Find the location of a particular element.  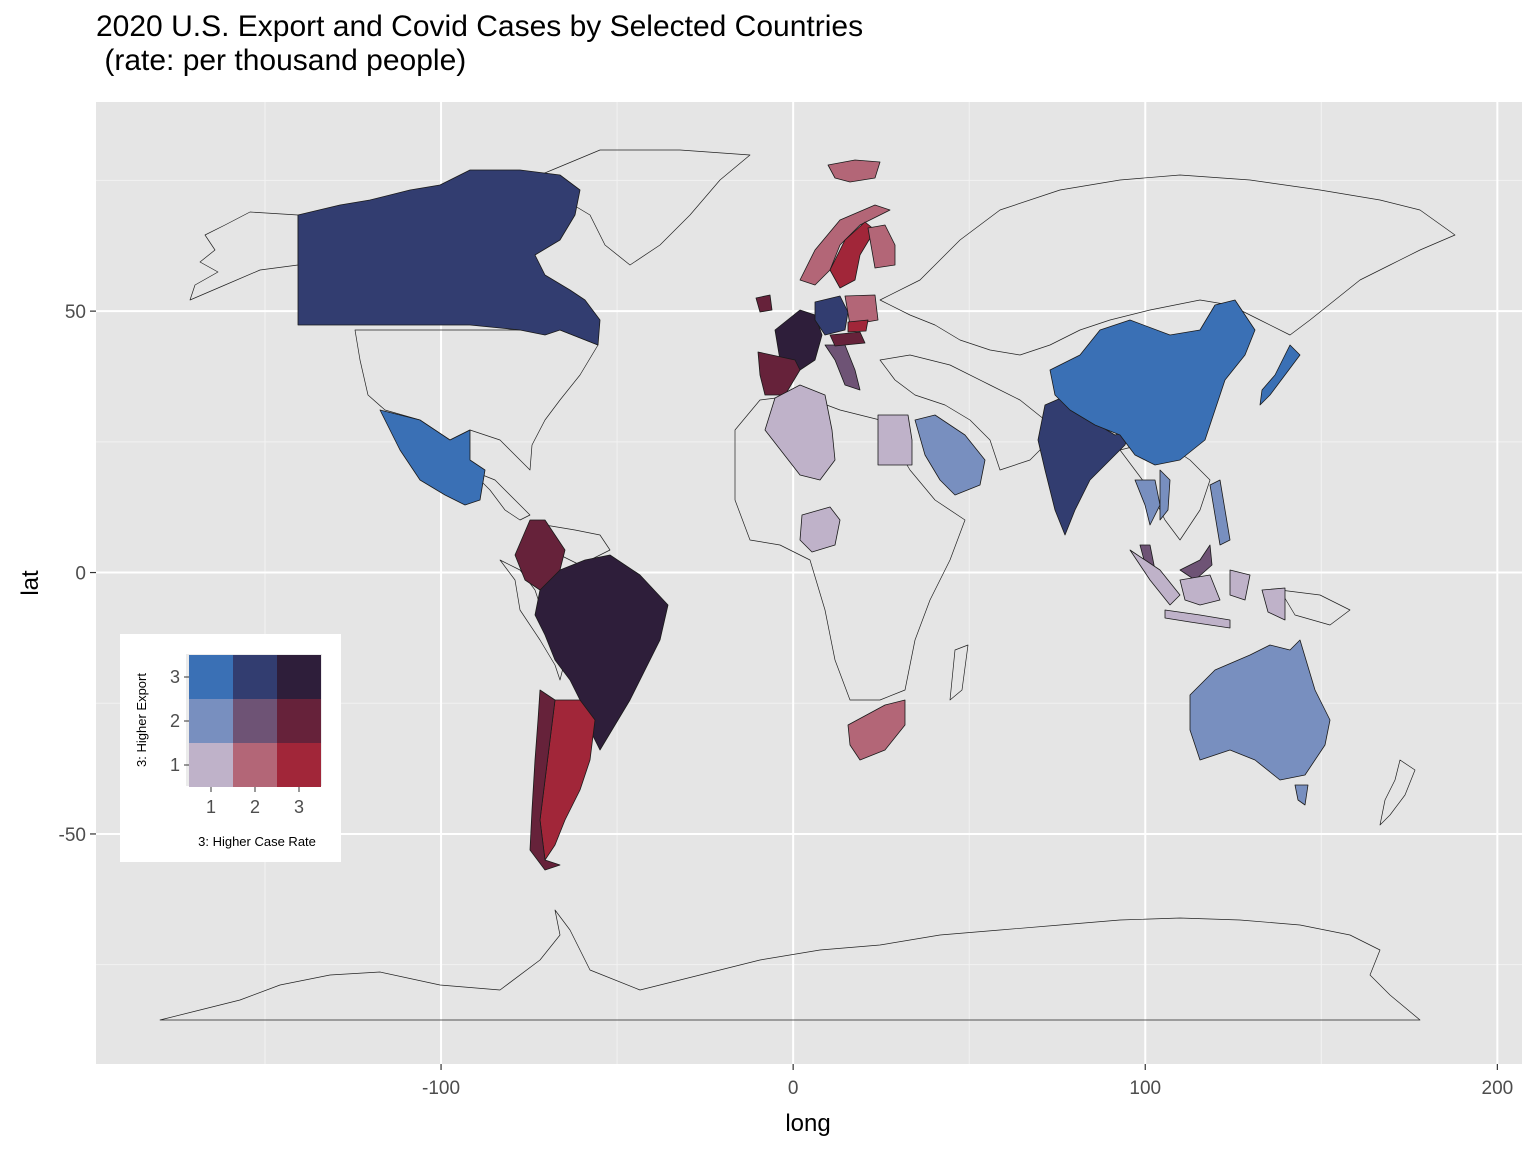

y-tick-label: 0 is located at coordinates (80, 574).